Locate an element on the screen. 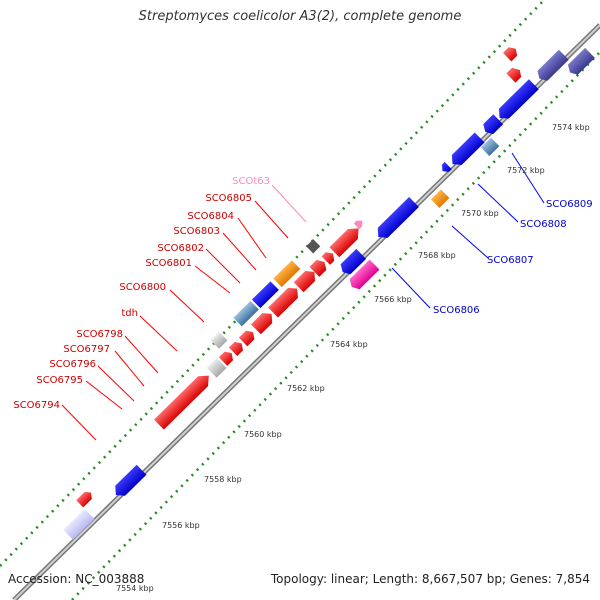 This screenshot has height=600, width=600. gene-arrow-tdh is located at coordinates (265, 295).